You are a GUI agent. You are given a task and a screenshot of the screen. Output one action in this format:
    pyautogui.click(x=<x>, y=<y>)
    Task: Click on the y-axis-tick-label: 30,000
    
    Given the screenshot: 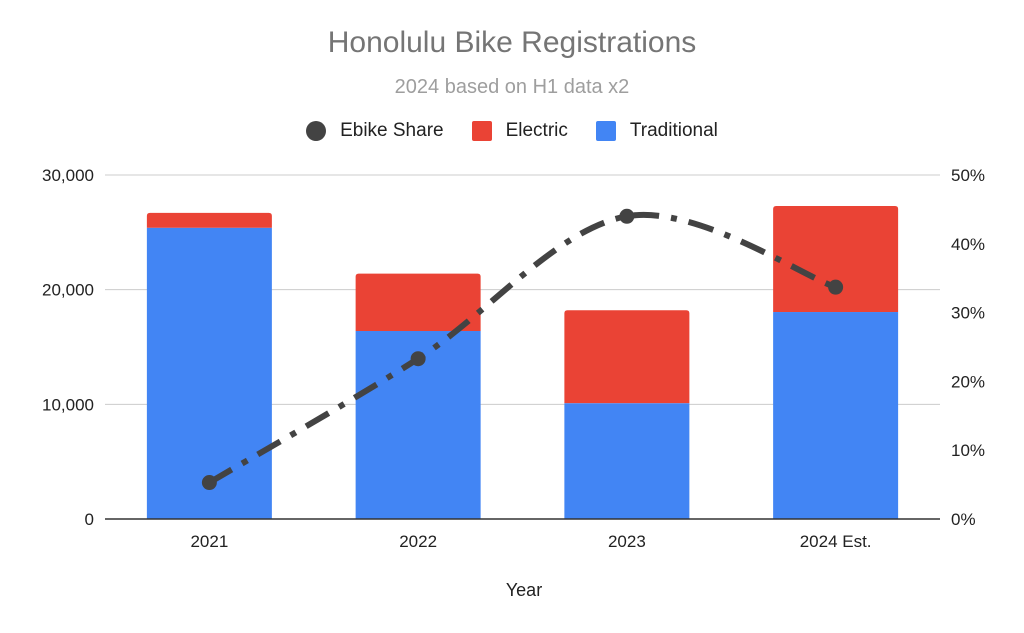 What is the action you would take?
    pyautogui.click(x=68, y=175)
    